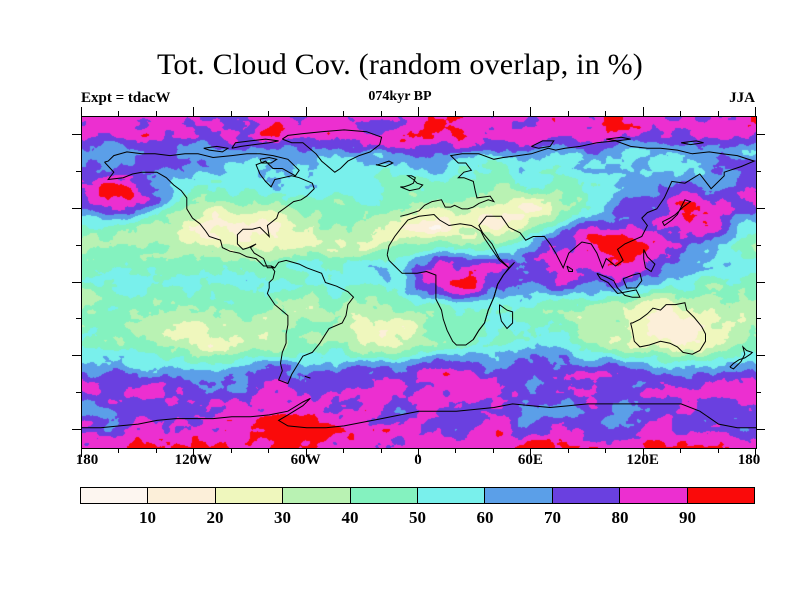 The width and height of the screenshot is (800, 600). I want to click on period-label: 074kyr BP, so click(400, 96).